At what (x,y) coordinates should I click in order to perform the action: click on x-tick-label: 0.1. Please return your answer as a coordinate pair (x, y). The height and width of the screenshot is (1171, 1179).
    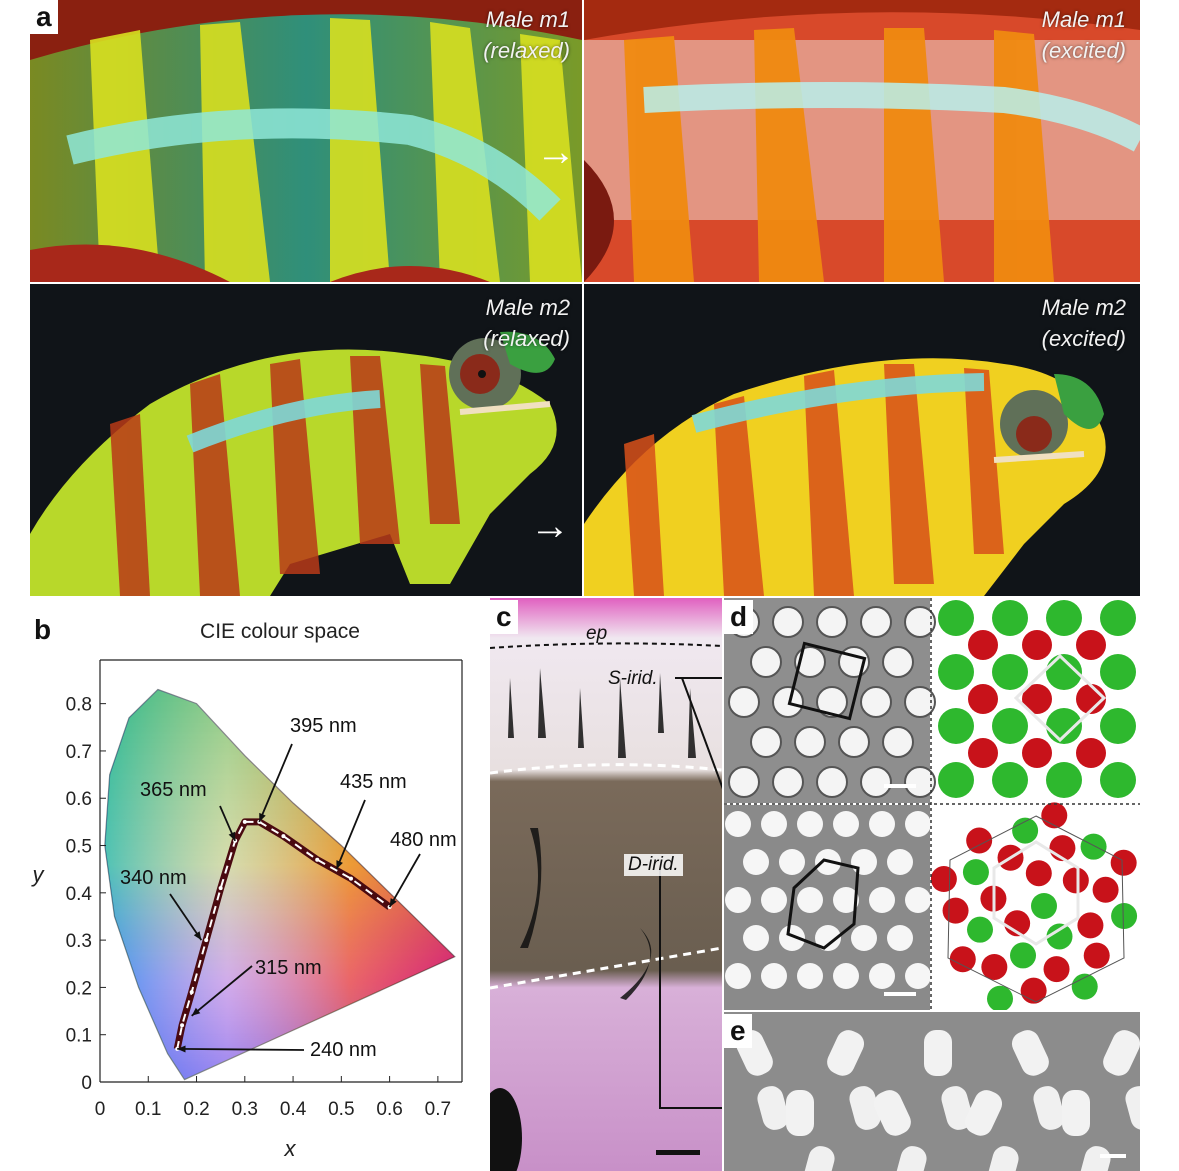
    Looking at the image, I should click on (148, 1109).